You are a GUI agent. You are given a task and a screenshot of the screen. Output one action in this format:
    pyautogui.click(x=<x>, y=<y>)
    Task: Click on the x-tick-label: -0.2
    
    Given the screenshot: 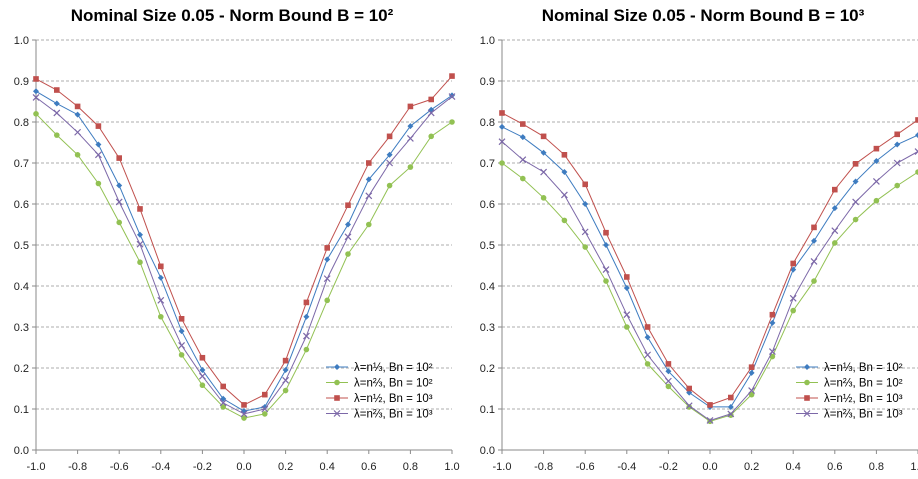 What is the action you would take?
    pyautogui.click(x=668, y=467)
    